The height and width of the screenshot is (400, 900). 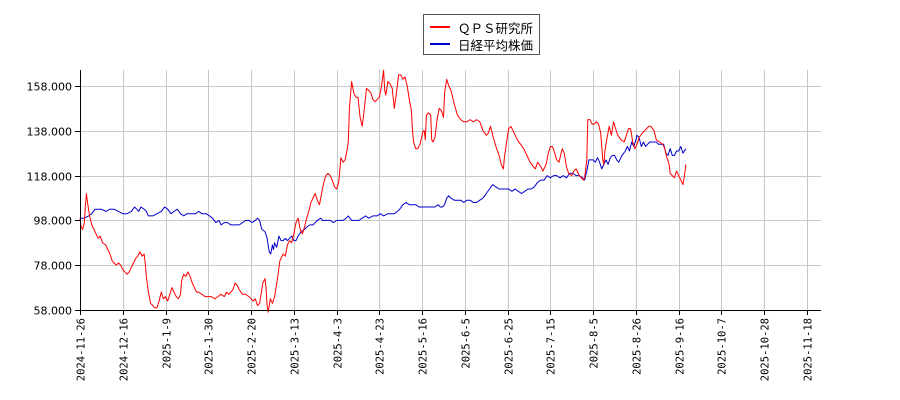 What do you see at coordinates (50, 177) in the screenshot?
I see `y-tick-label: 118.000` at bounding box center [50, 177].